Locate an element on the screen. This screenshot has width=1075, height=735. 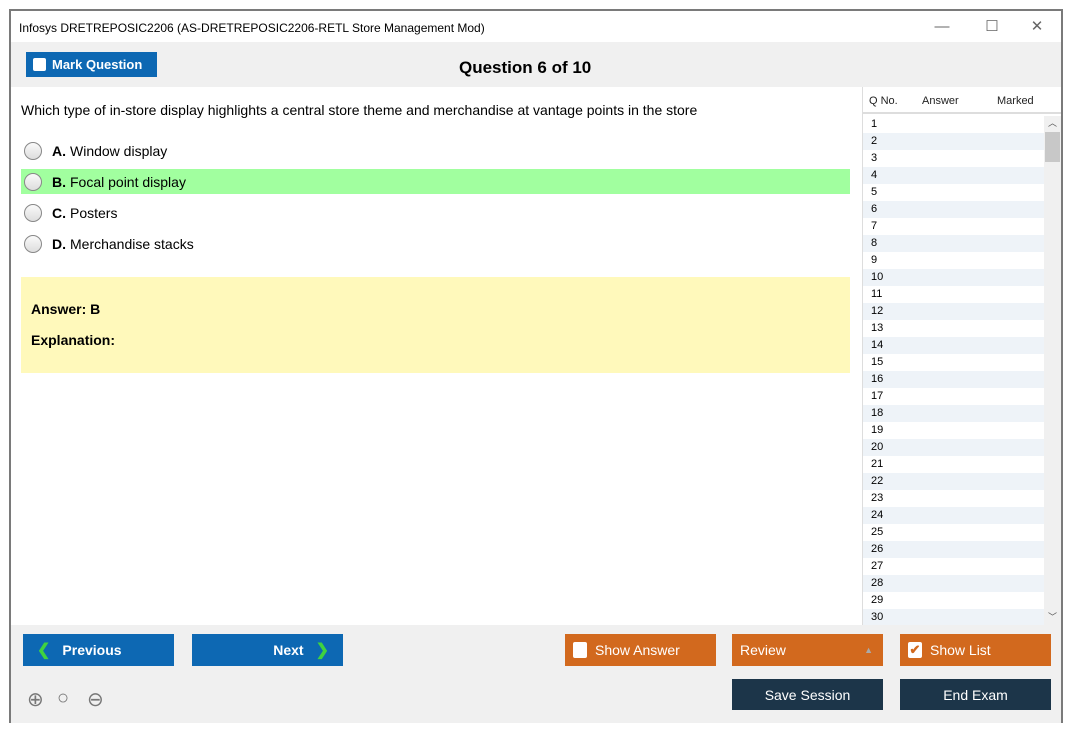
list-item: 30 is located at coordinates (954, 617).